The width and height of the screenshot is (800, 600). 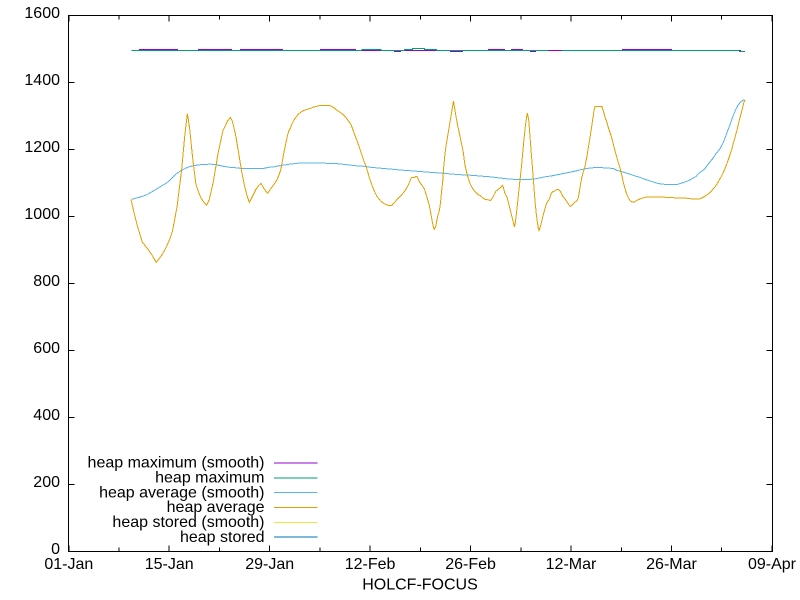 I want to click on svg-text: 12-Mar, so click(x=571, y=564).